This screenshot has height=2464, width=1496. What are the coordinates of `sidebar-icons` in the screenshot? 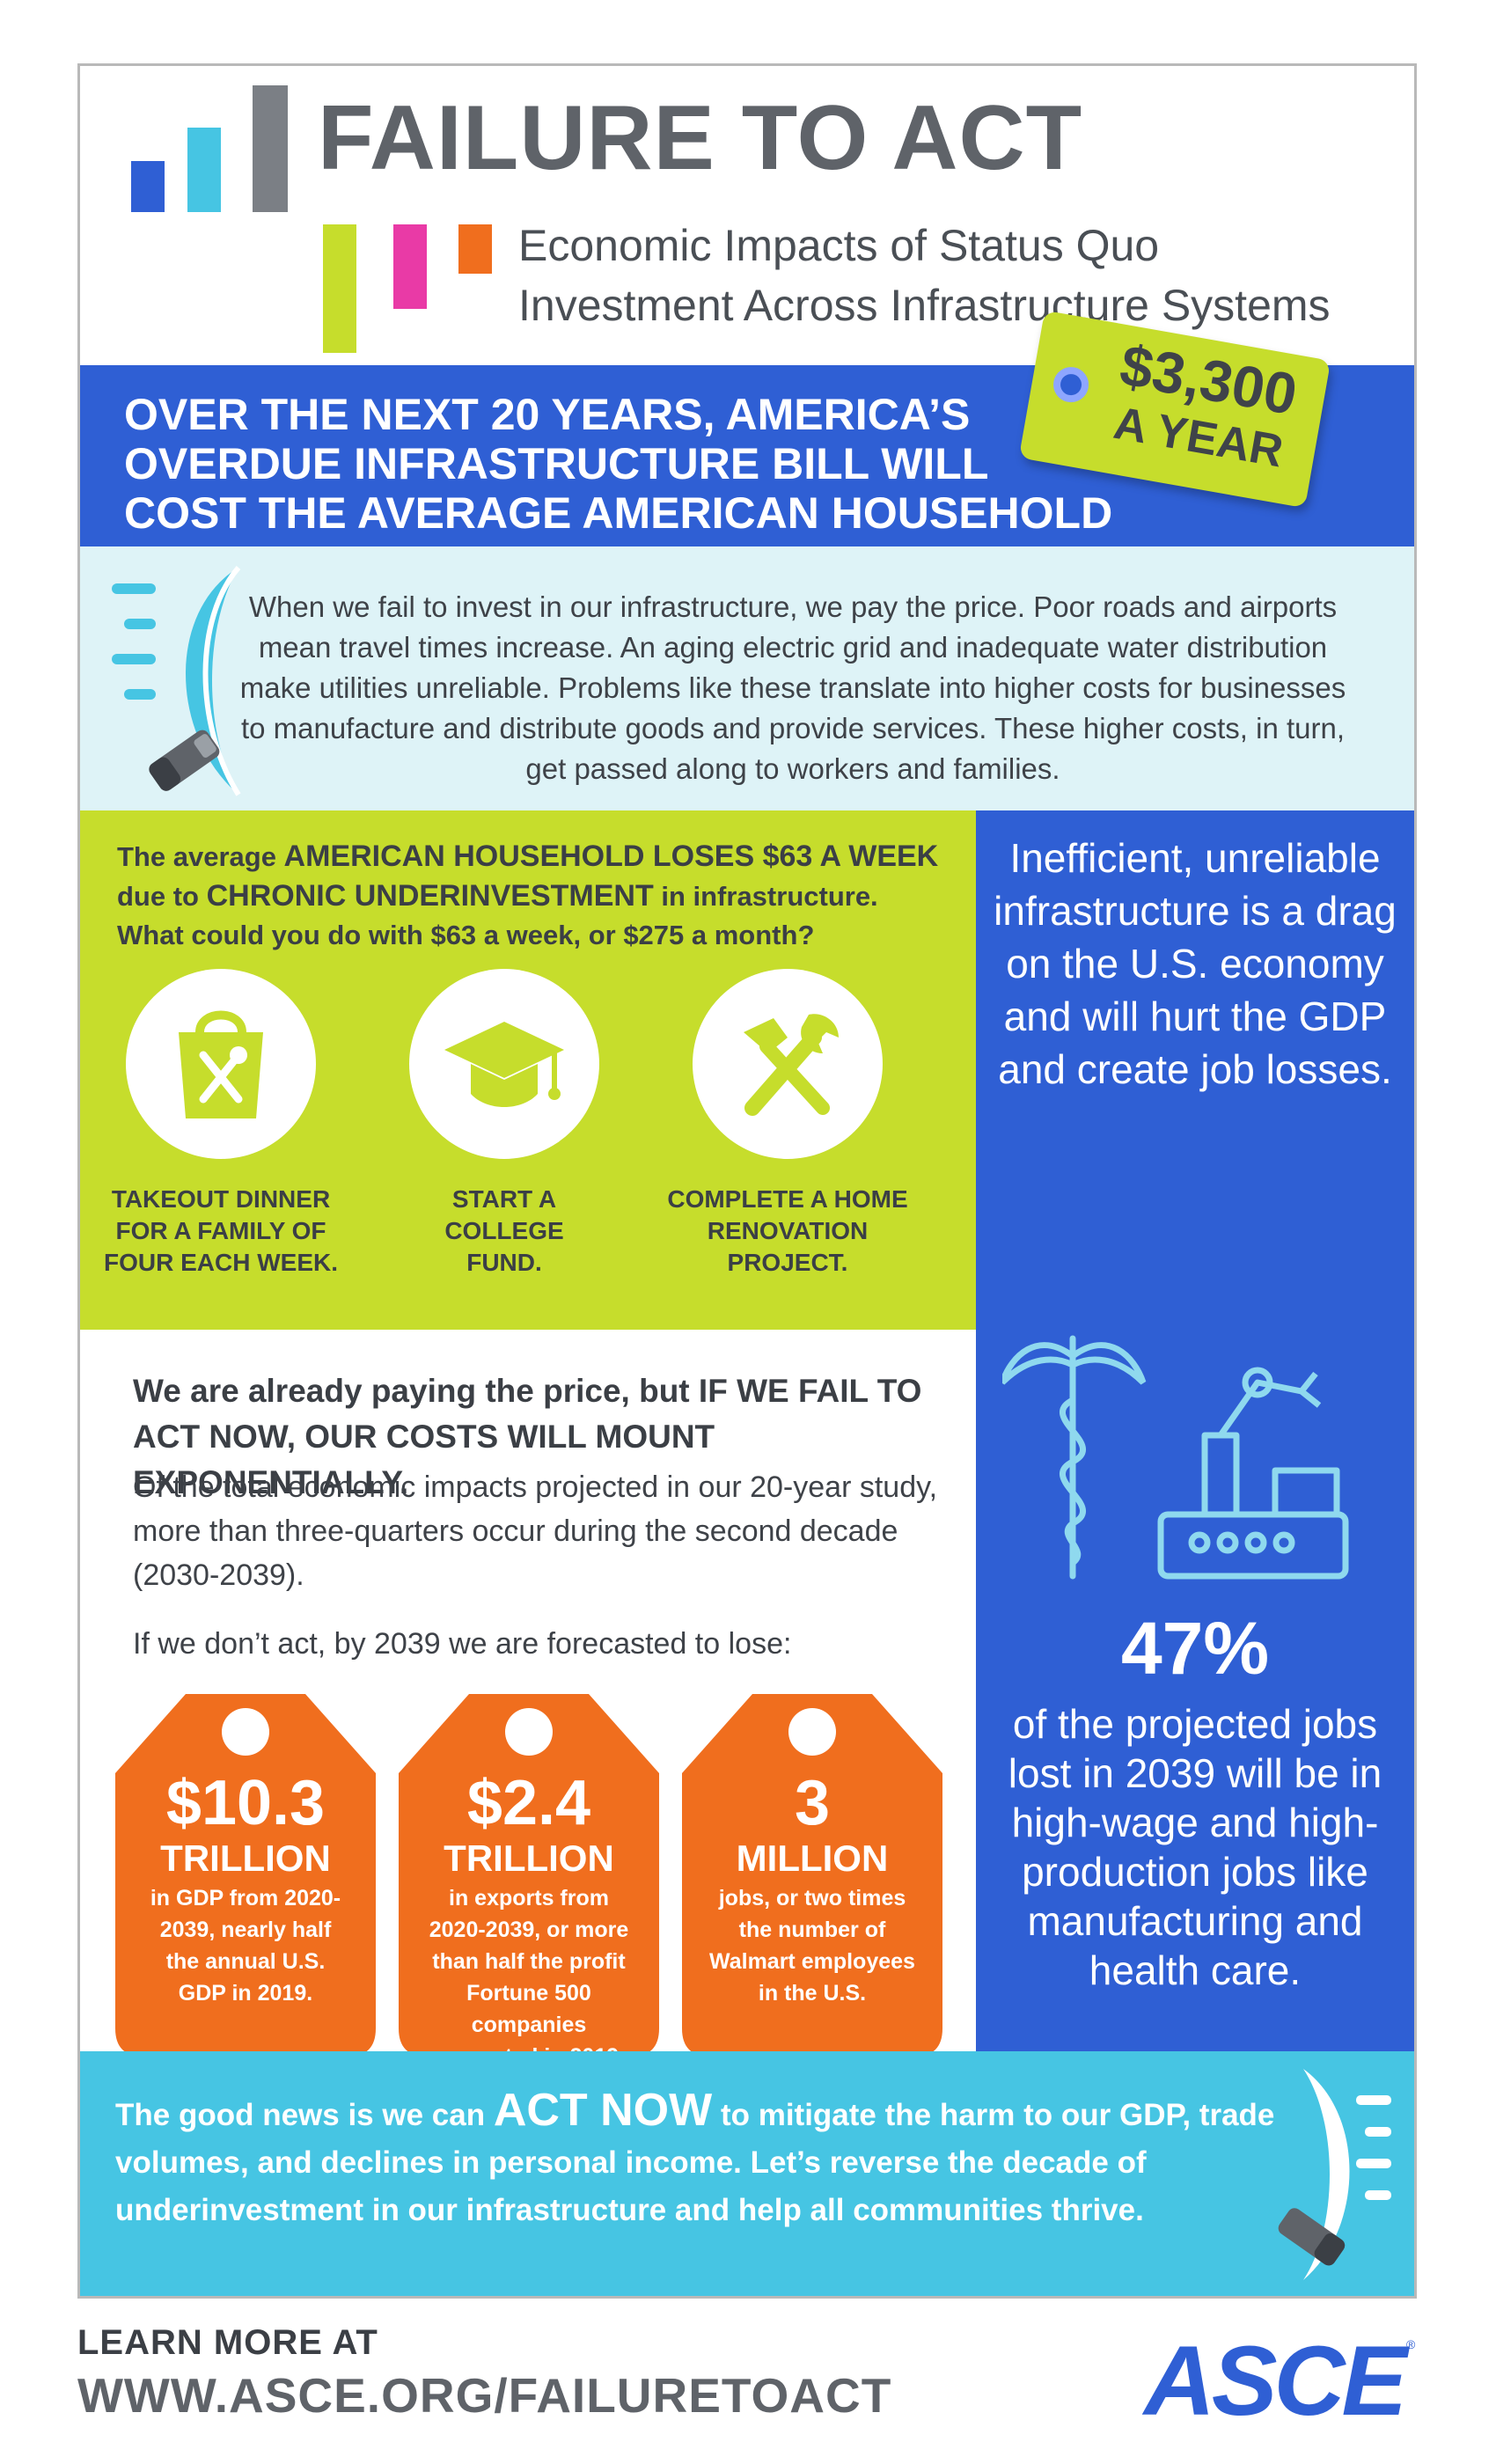 It's located at (1176, 1458).